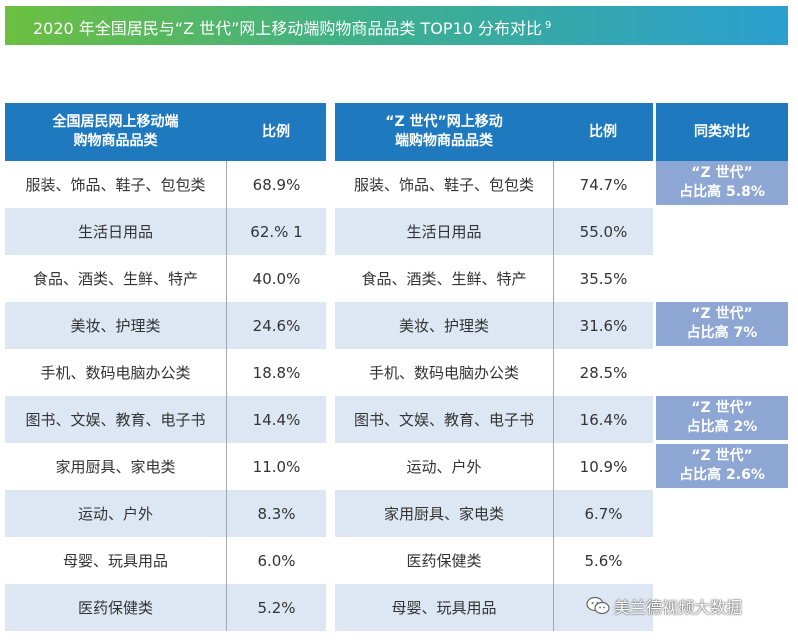 The height and width of the screenshot is (642, 798). Describe the element at coordinates (494, 466) in the screenshot. I see `table-row: 运动、户外 10.9%` at that location.